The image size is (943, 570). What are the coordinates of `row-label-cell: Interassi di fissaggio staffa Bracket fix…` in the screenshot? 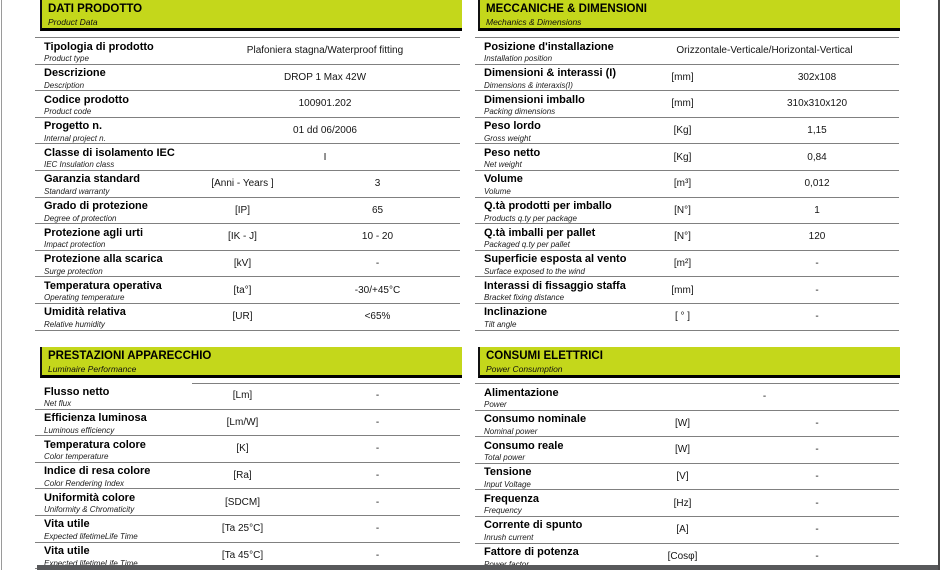 It's located at (552, 290).